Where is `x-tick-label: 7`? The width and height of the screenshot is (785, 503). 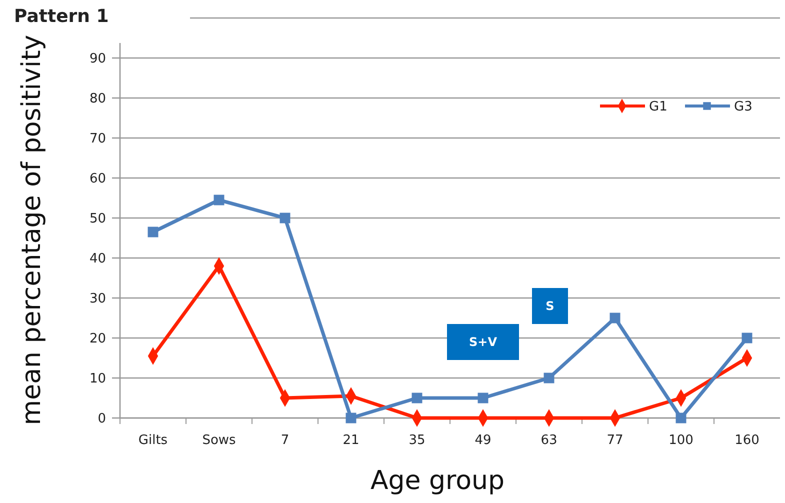
x-tick-label: 7 is located at coordinates (285, 440).